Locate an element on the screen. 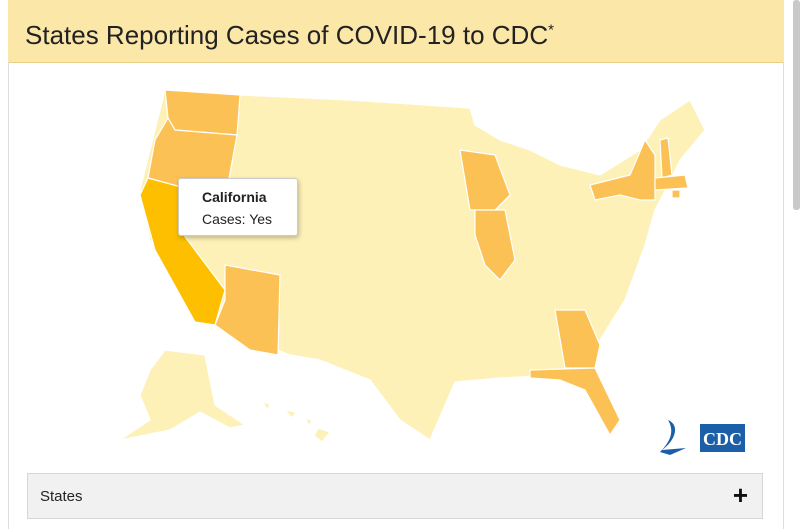 This screenshot has width=800, height=532. cdc-logo: CDC is located at coordinates (702, 437).